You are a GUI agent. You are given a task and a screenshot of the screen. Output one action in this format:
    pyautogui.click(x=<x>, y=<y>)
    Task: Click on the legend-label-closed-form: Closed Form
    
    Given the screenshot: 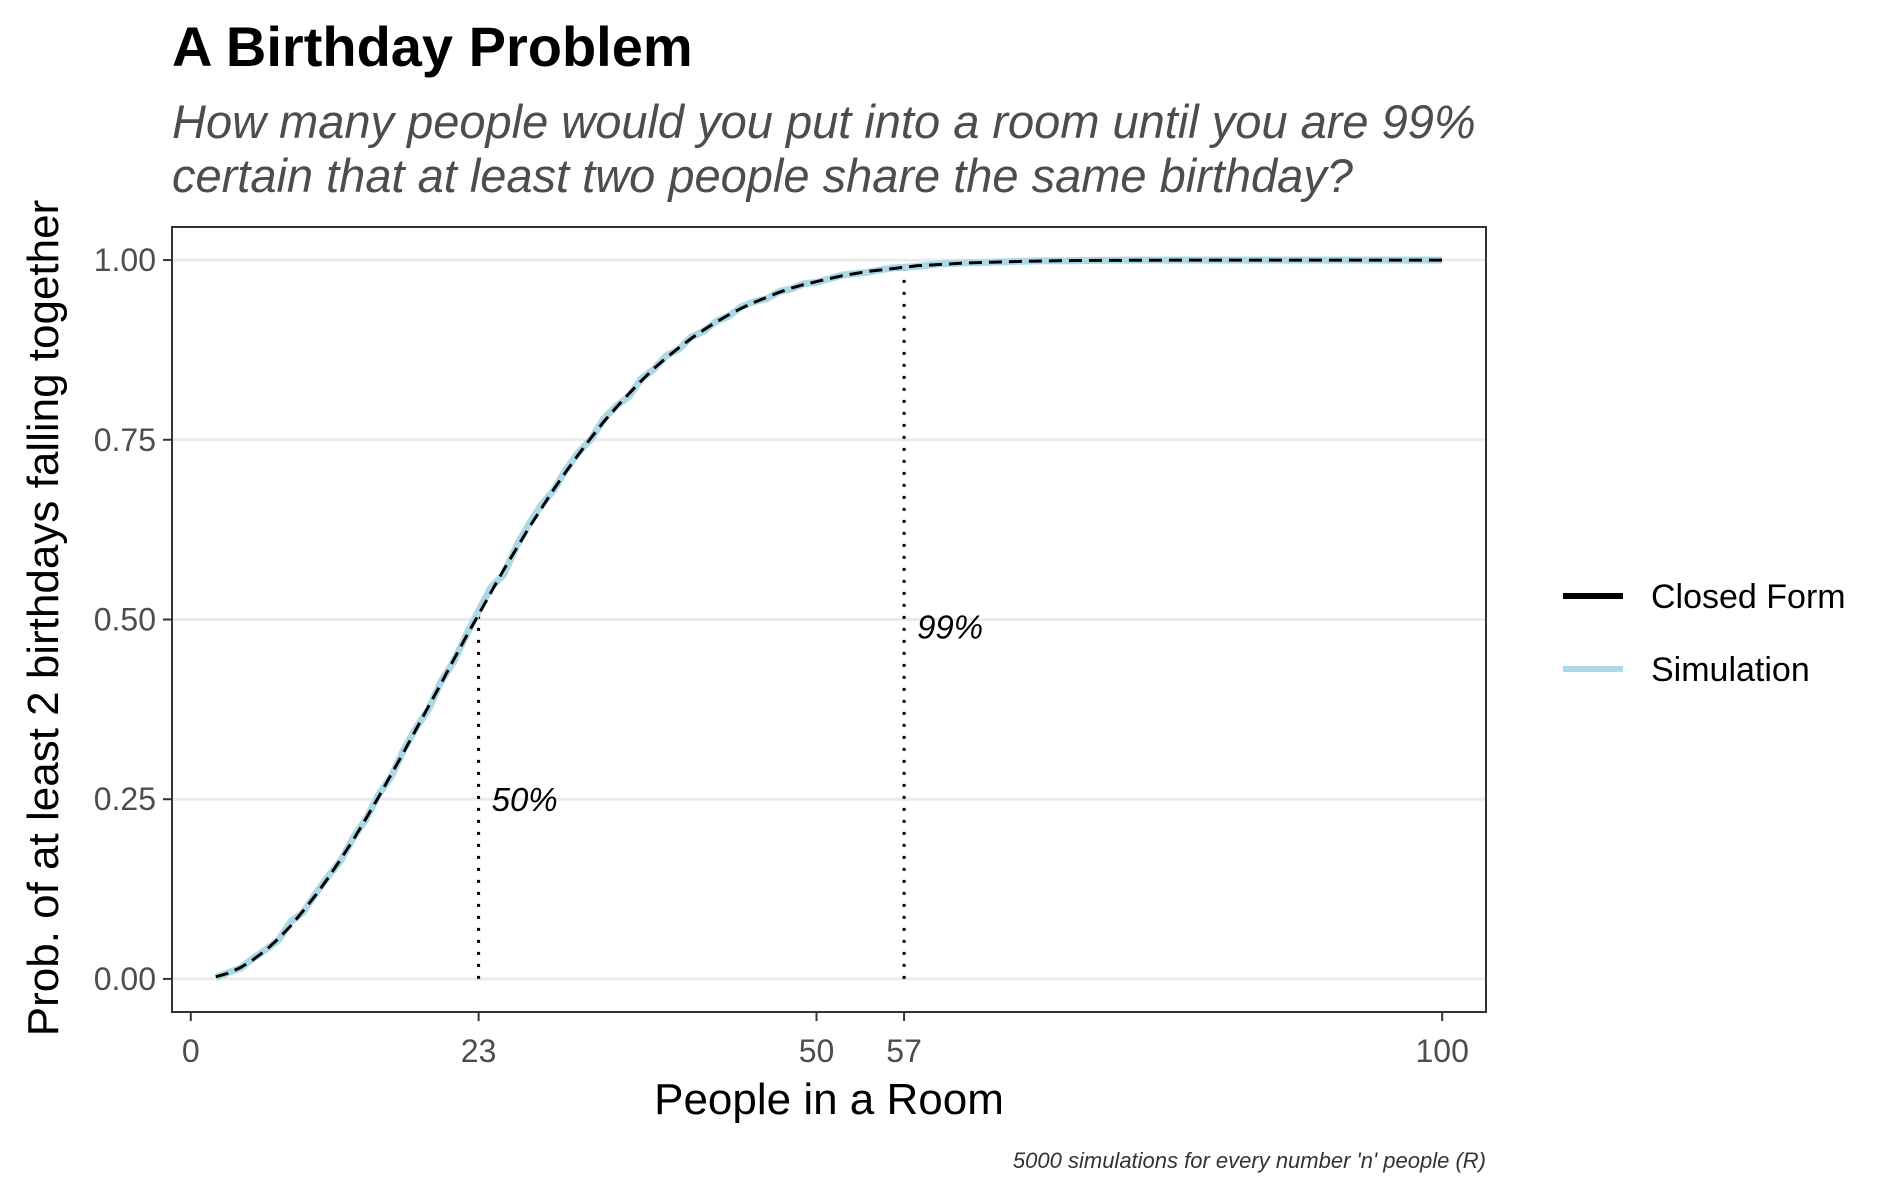 What is the action you would take?
    pyautogui.click(x=1748, y=597)
    